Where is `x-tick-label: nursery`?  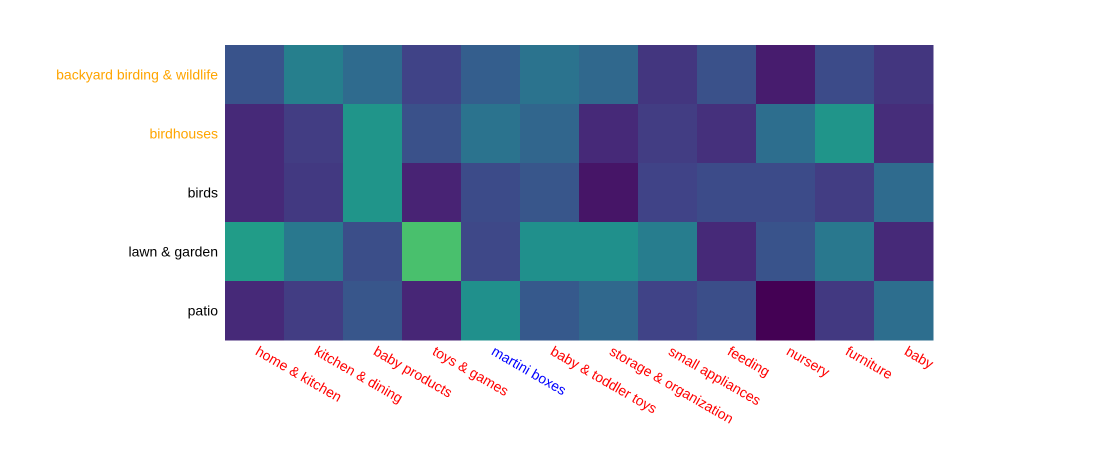
x-tick-label: nursery is located at coordinates (808, 361).